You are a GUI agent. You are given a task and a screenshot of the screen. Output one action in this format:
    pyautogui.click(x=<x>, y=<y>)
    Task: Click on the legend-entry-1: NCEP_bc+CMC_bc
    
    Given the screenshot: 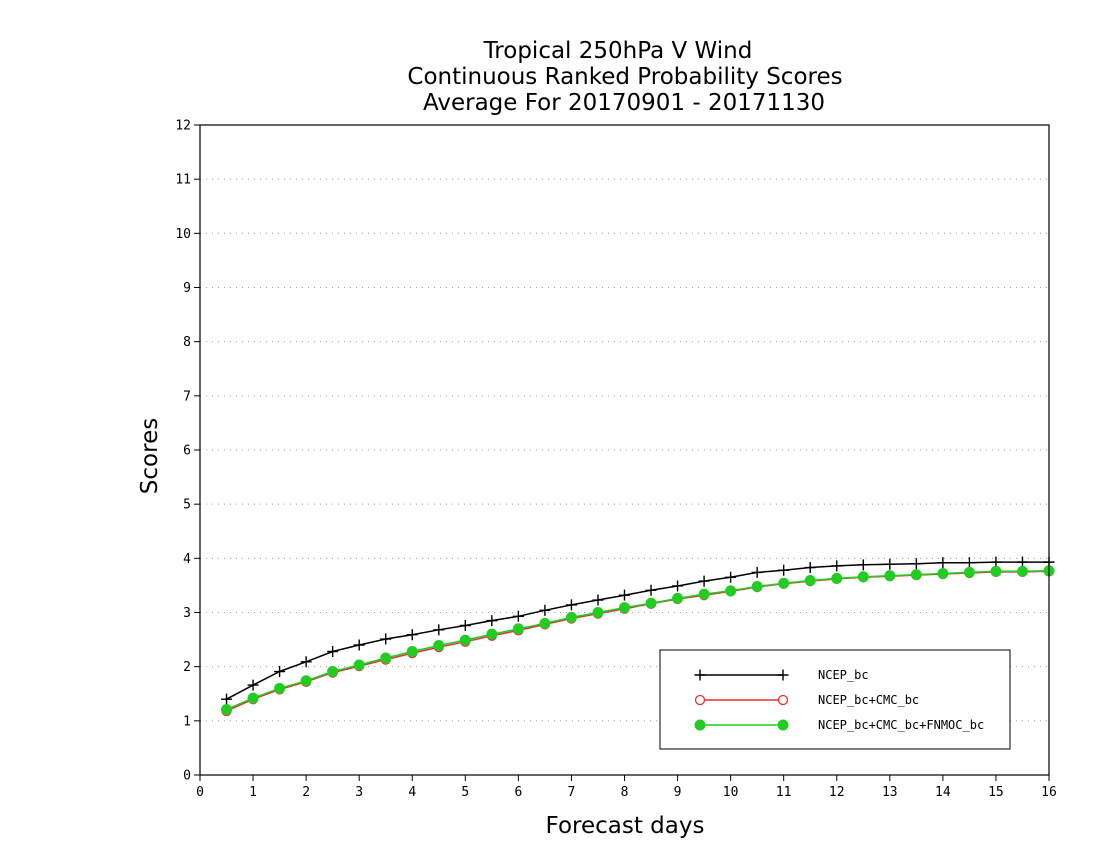 What is the action you would take?
    pyautogui.click(x=806, y=700)
    